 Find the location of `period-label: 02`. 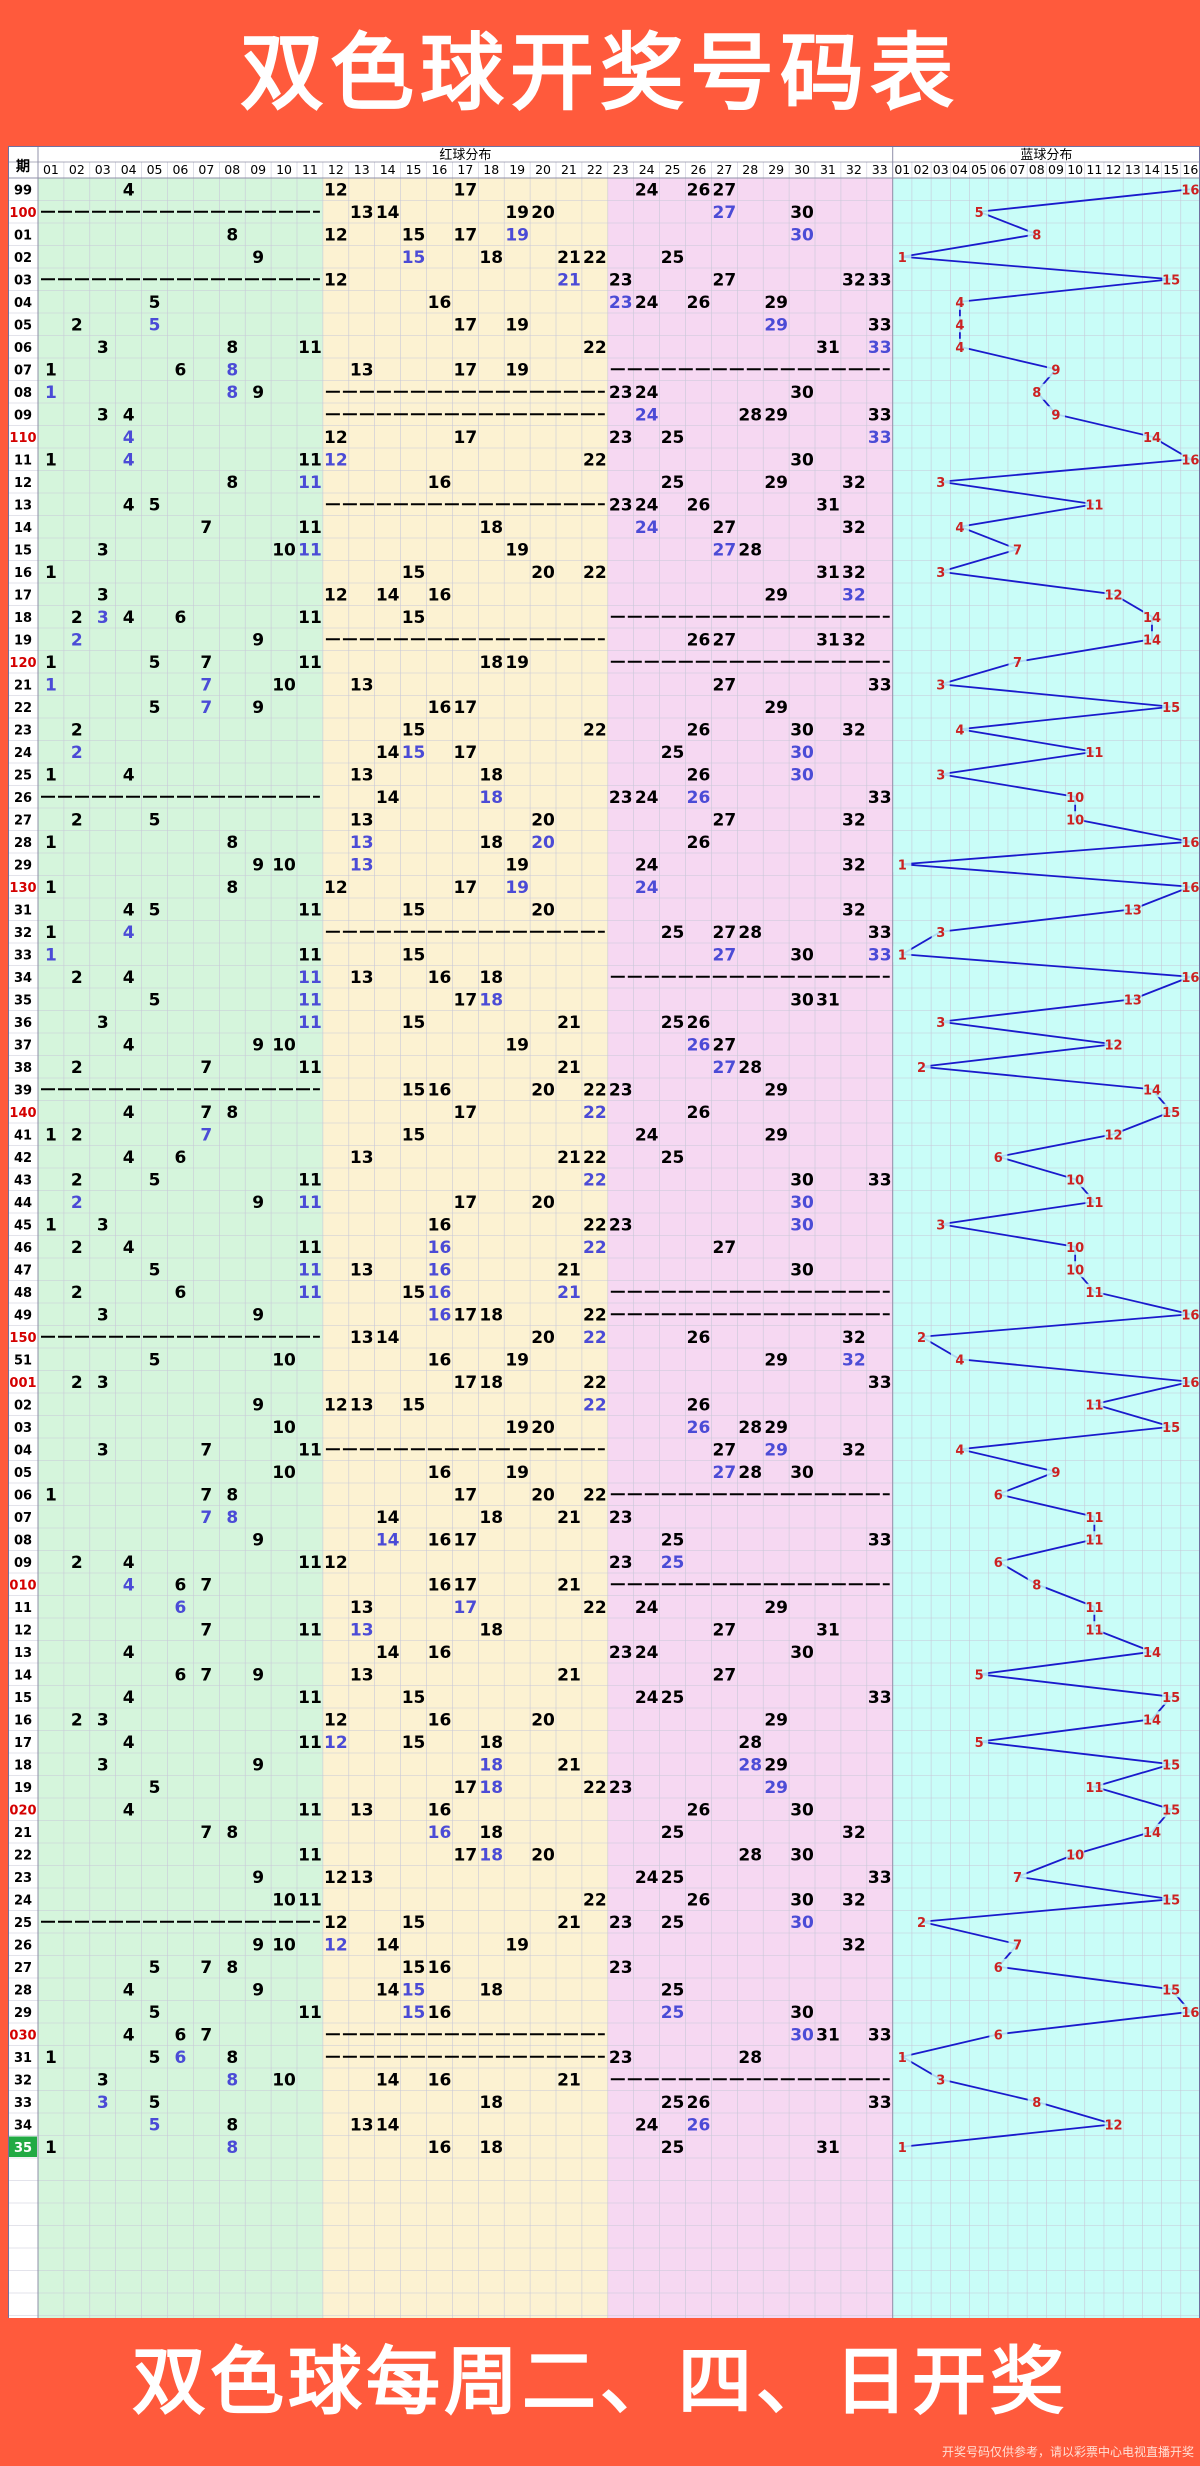

period-label: 02 is located at coordinates (23, 258).